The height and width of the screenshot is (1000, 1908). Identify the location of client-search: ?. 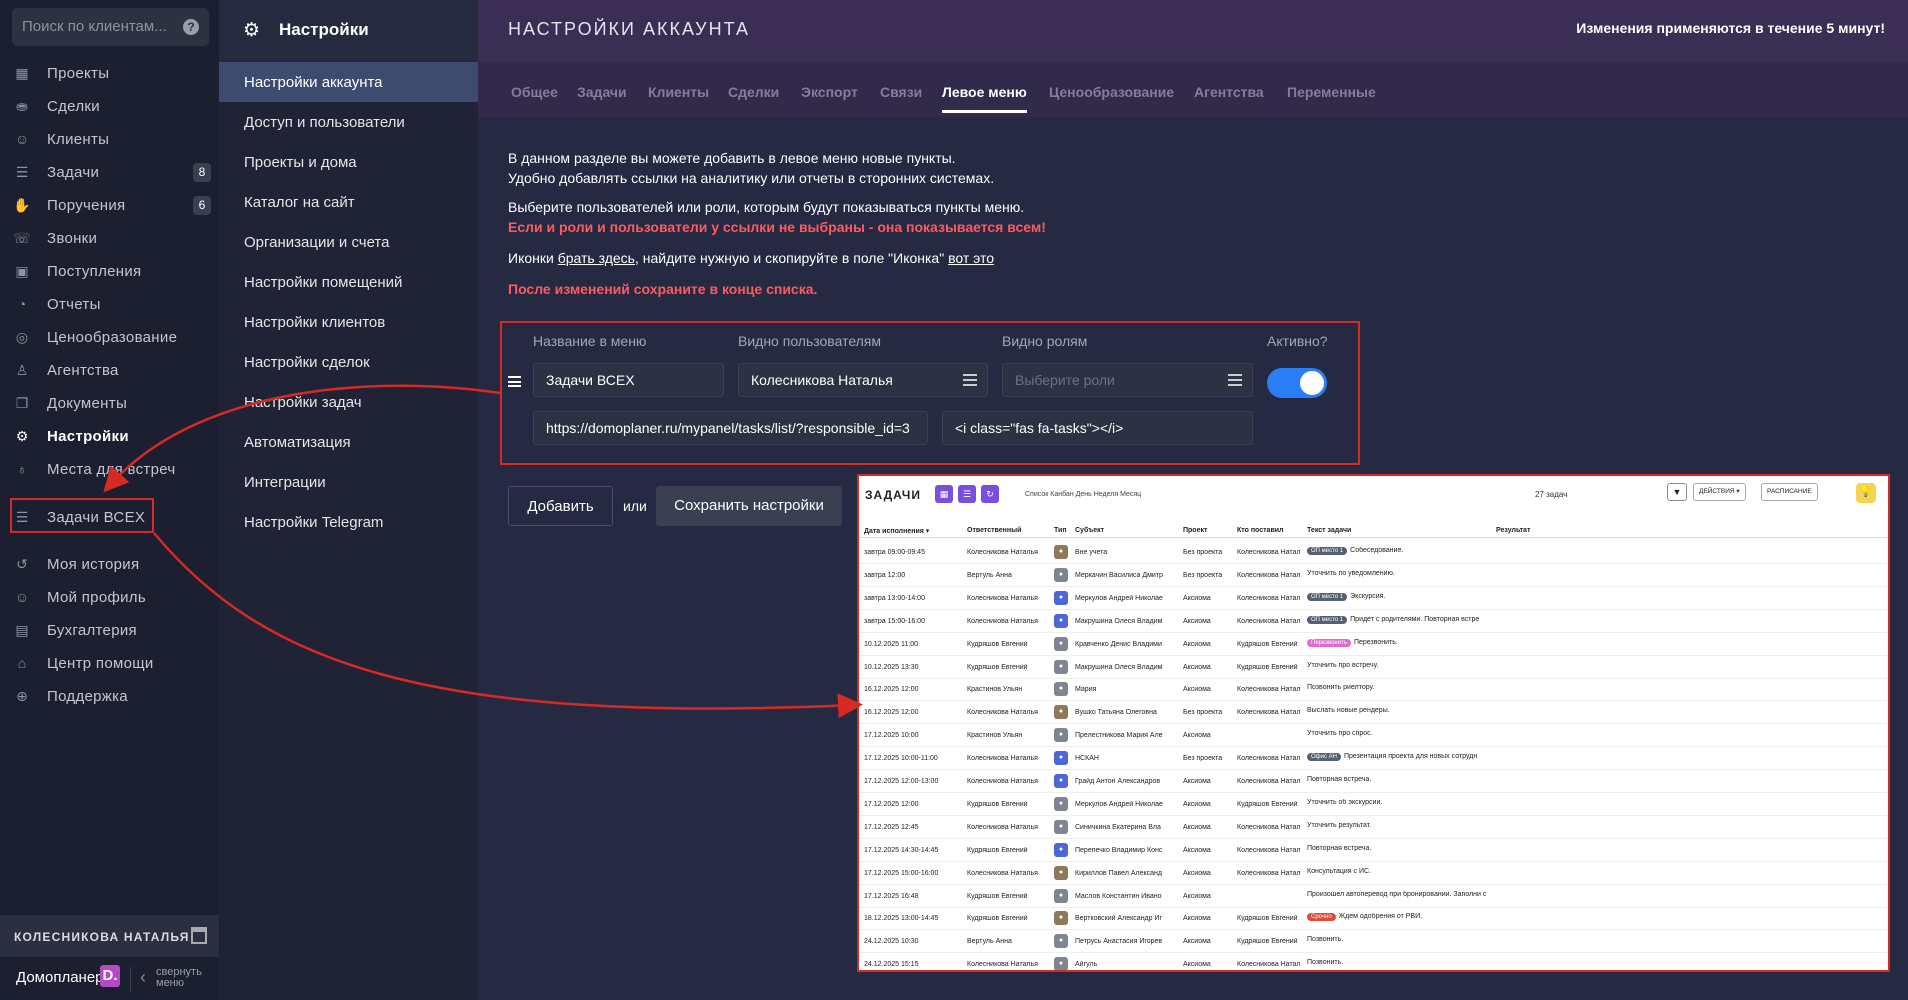
(110, 27).